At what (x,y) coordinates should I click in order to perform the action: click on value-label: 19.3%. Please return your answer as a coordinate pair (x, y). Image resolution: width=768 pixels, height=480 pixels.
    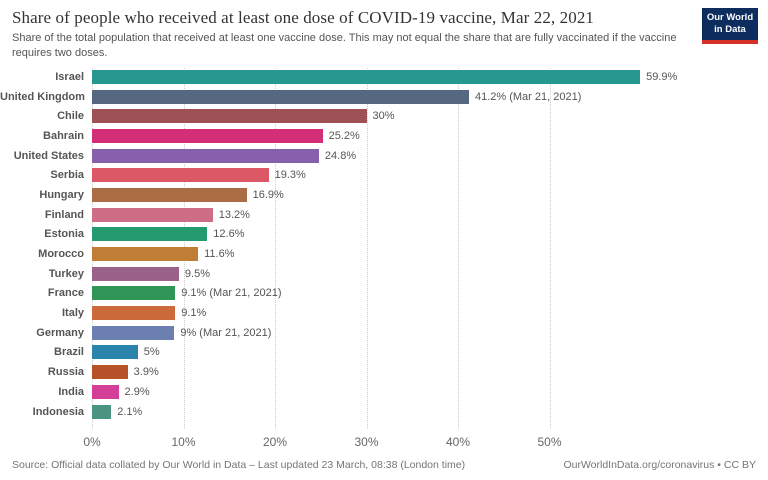
    Looking at the image, I should click on (290, 175).